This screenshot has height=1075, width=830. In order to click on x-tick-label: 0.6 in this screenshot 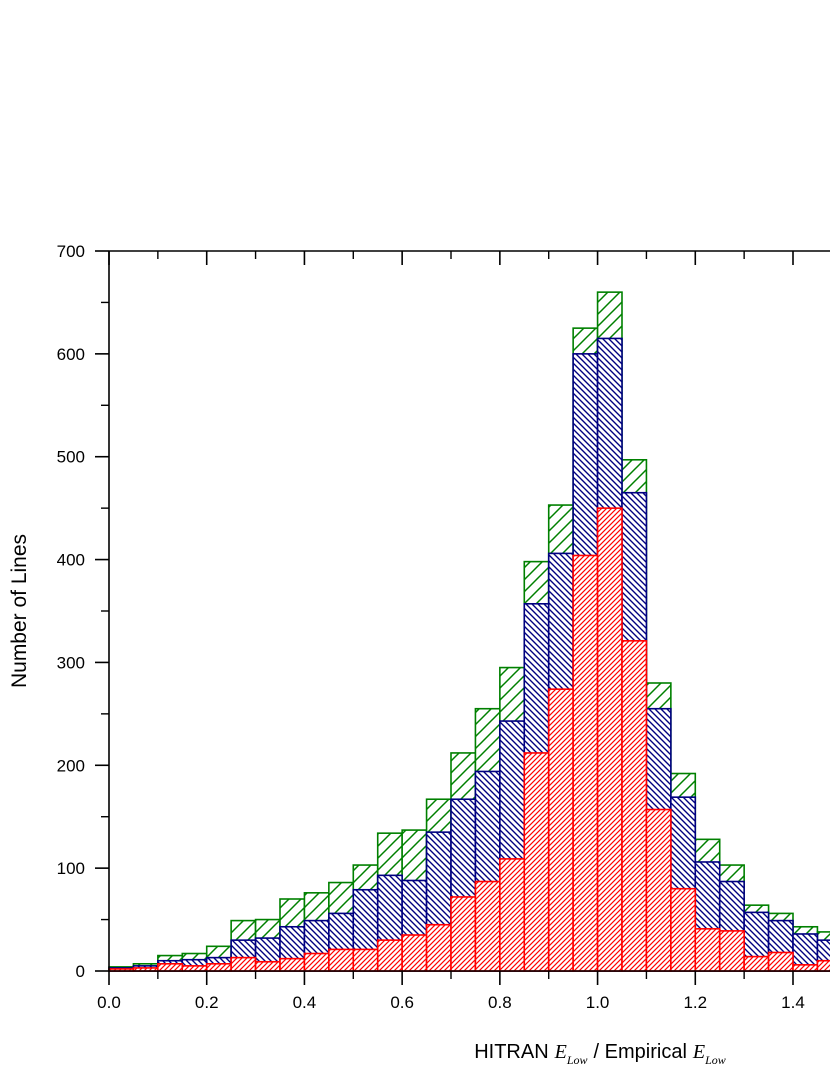, I will do `click(402, 1002)`.